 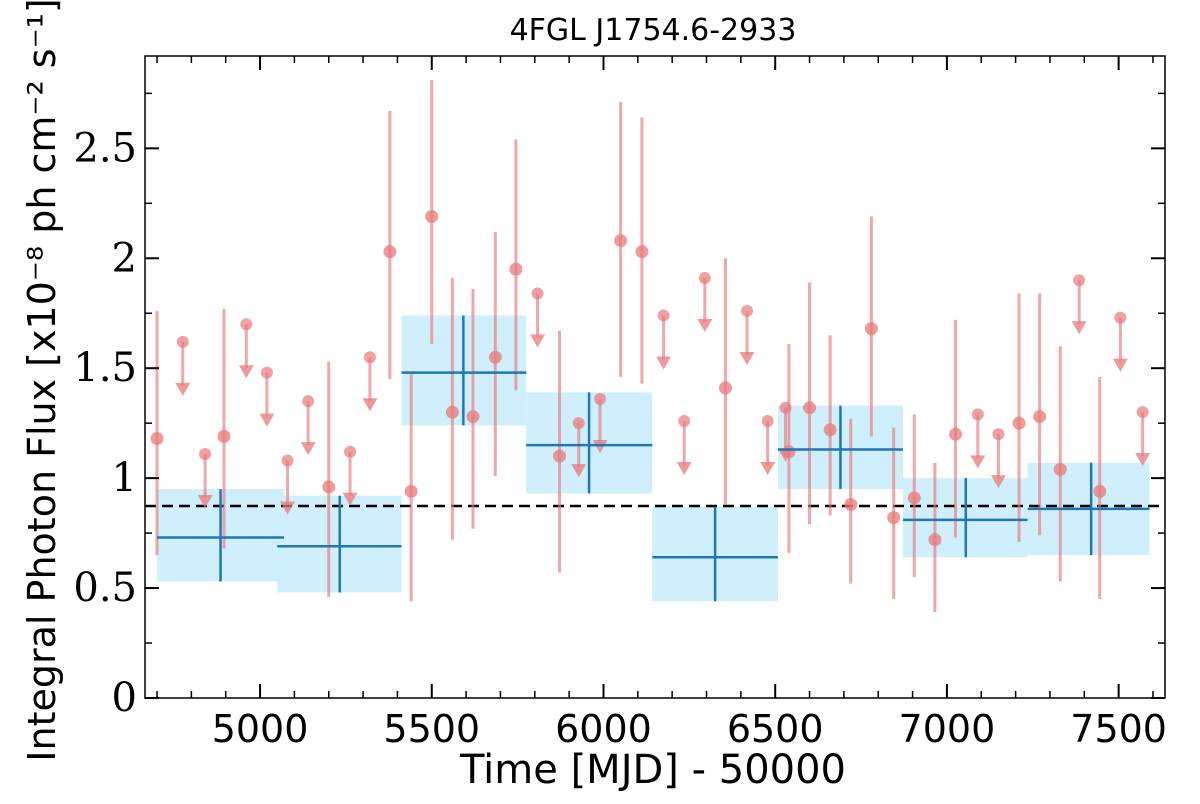 I want to click on x-tick-label: 5500, so click(x=431, y=729).